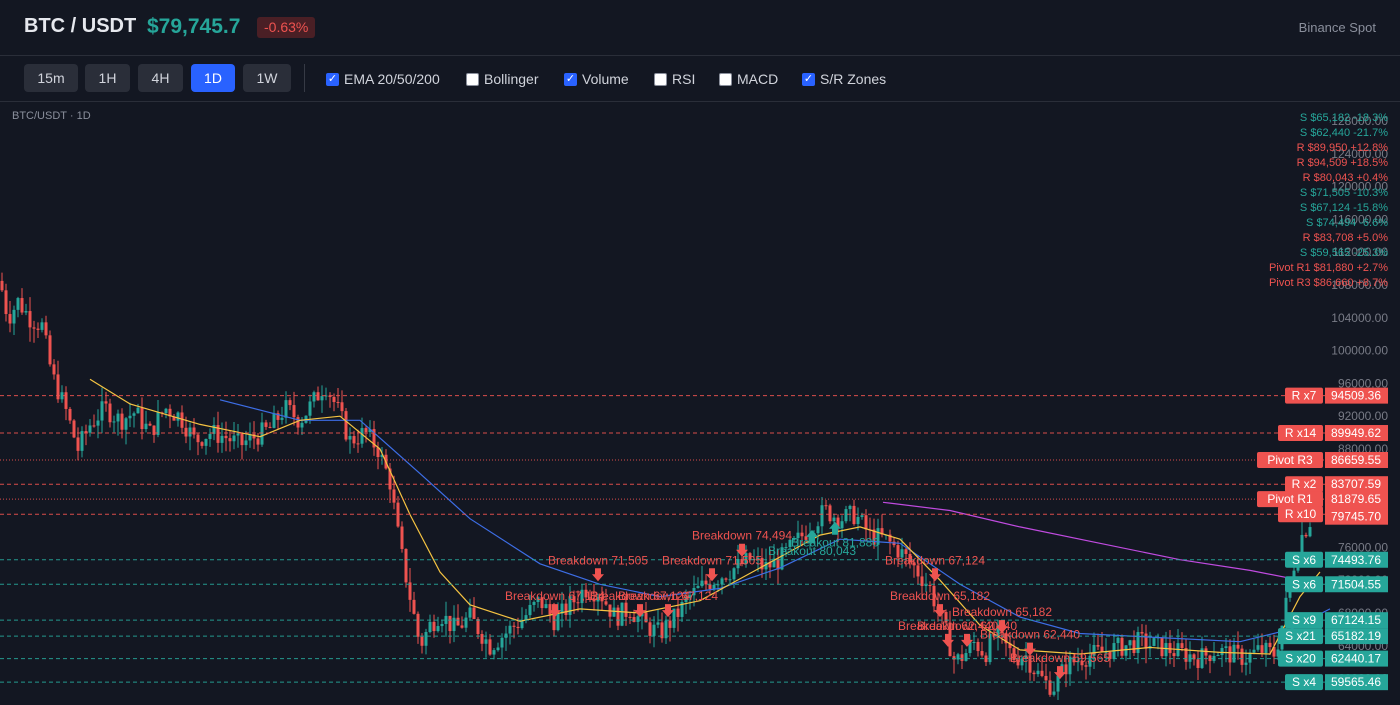 Image resolution: width=1400 pixels, height=705 pixels. I want to click on timeframe-1h-button: 1H, so click(107, 78).